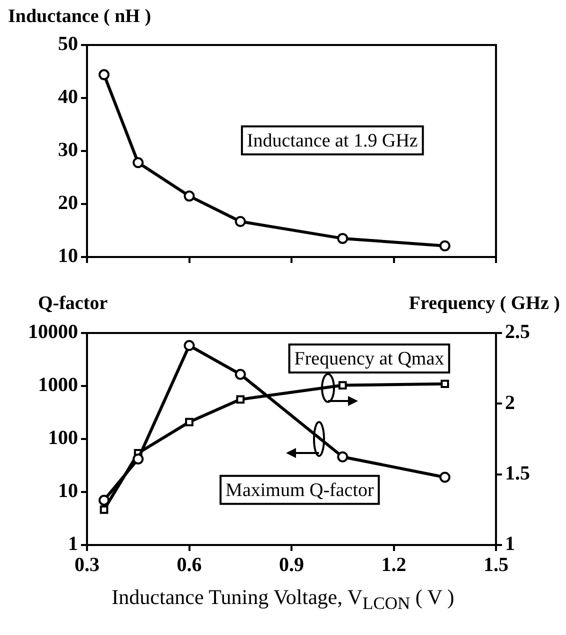 The height and width of the screenshot is (635, 566). Describe the element at coordinates (87, 565) in the screenshot. I see `x-tick-label: 0.3` at that location.